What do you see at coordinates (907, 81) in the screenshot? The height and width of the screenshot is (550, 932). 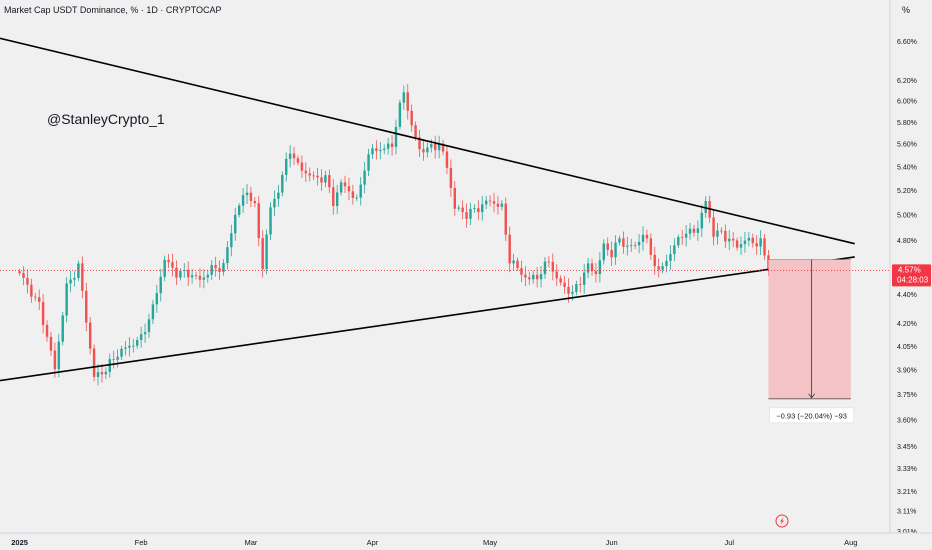 I see `price-tick-label: 6.20%` at bounding box center [907, 81].